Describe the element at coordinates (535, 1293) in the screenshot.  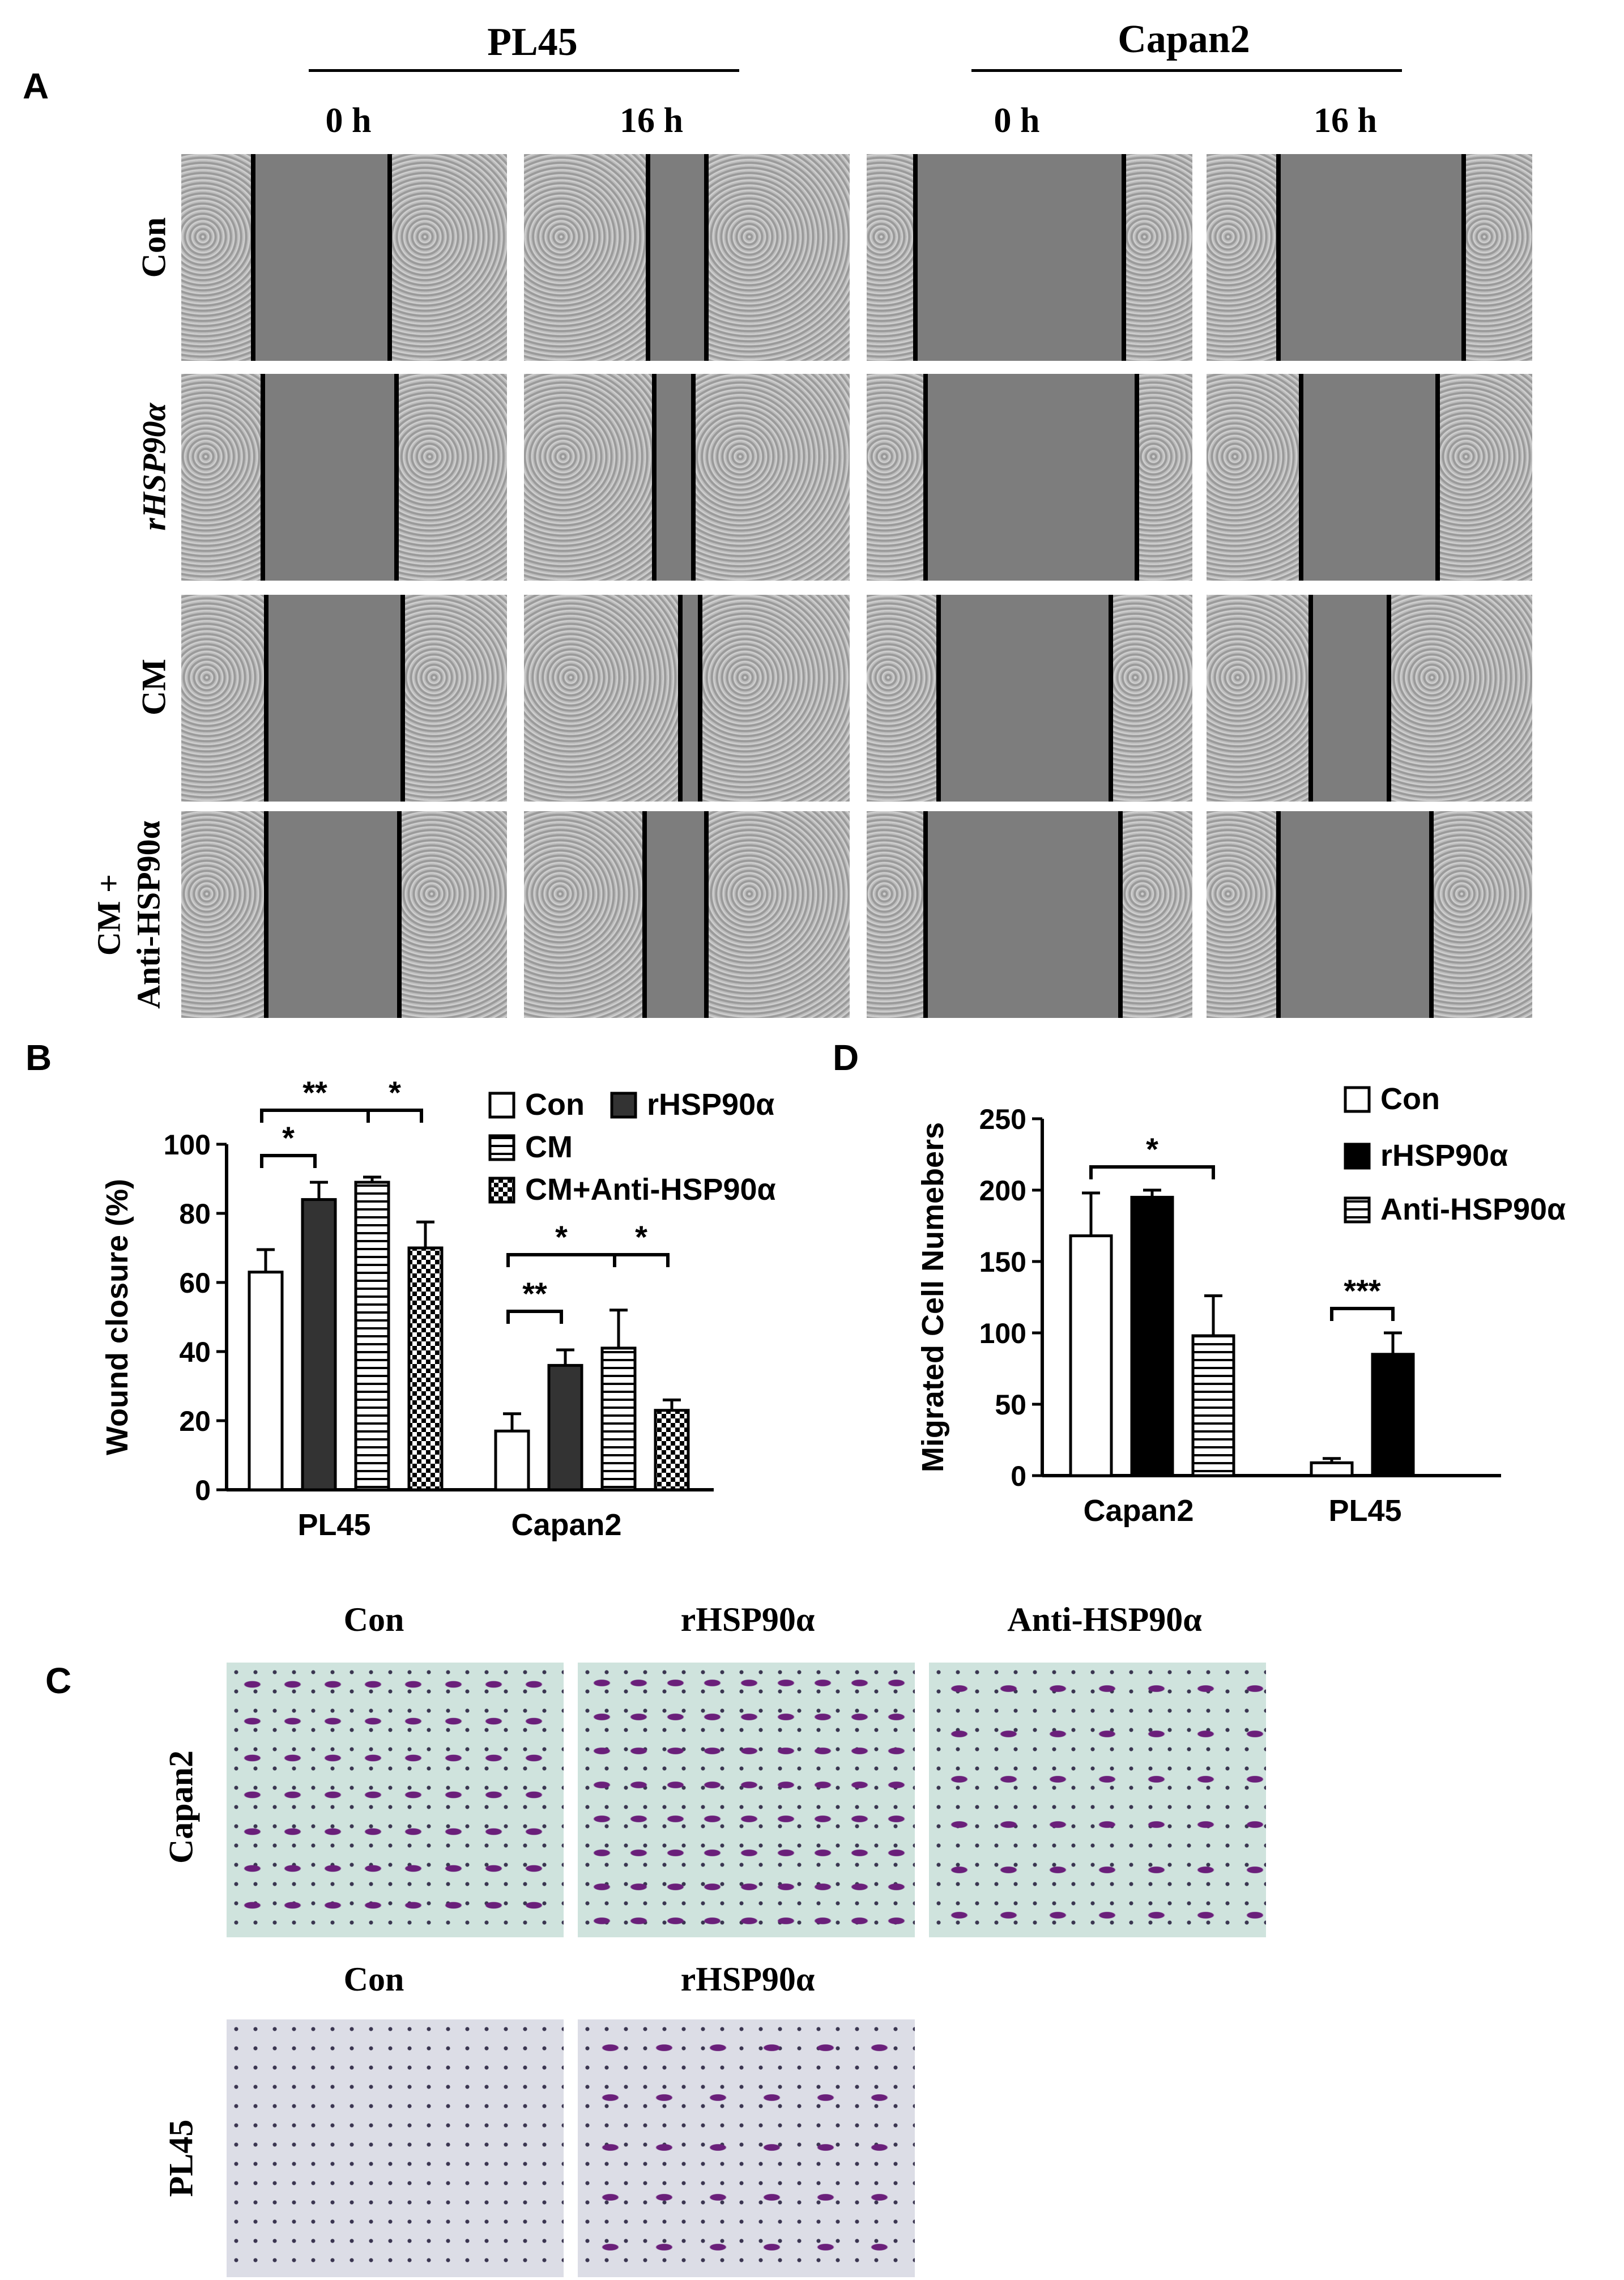
I see `significance-marker: **` at that location.